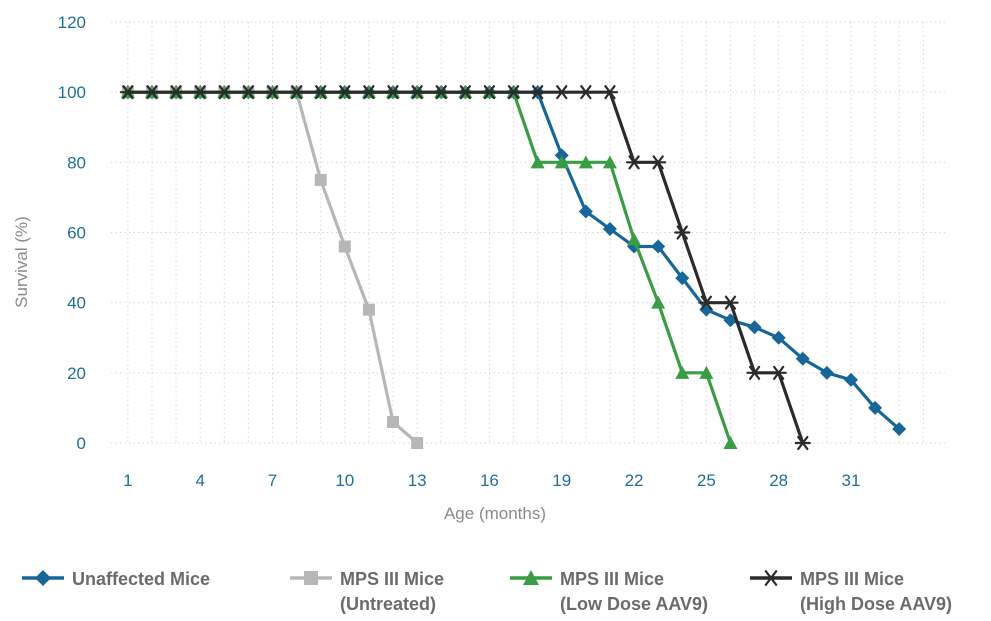 This screenshot has height=621, width=991. I want to click on x-tick-label: 4, so click(199, 480).